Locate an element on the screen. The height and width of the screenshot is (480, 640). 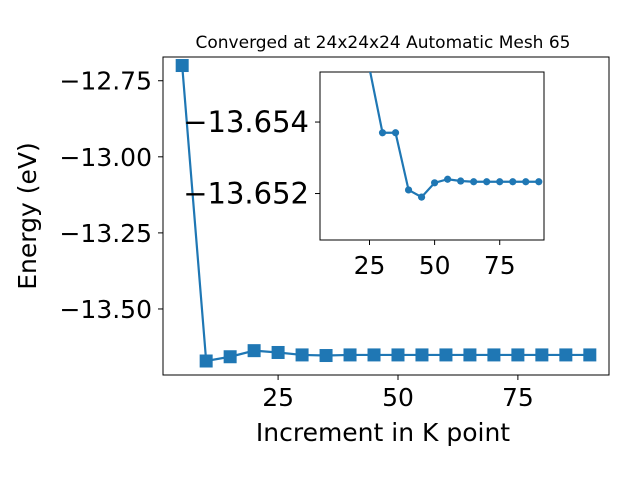
main-x-ticks: 25 50 75 is located at coordinates (398, 393).